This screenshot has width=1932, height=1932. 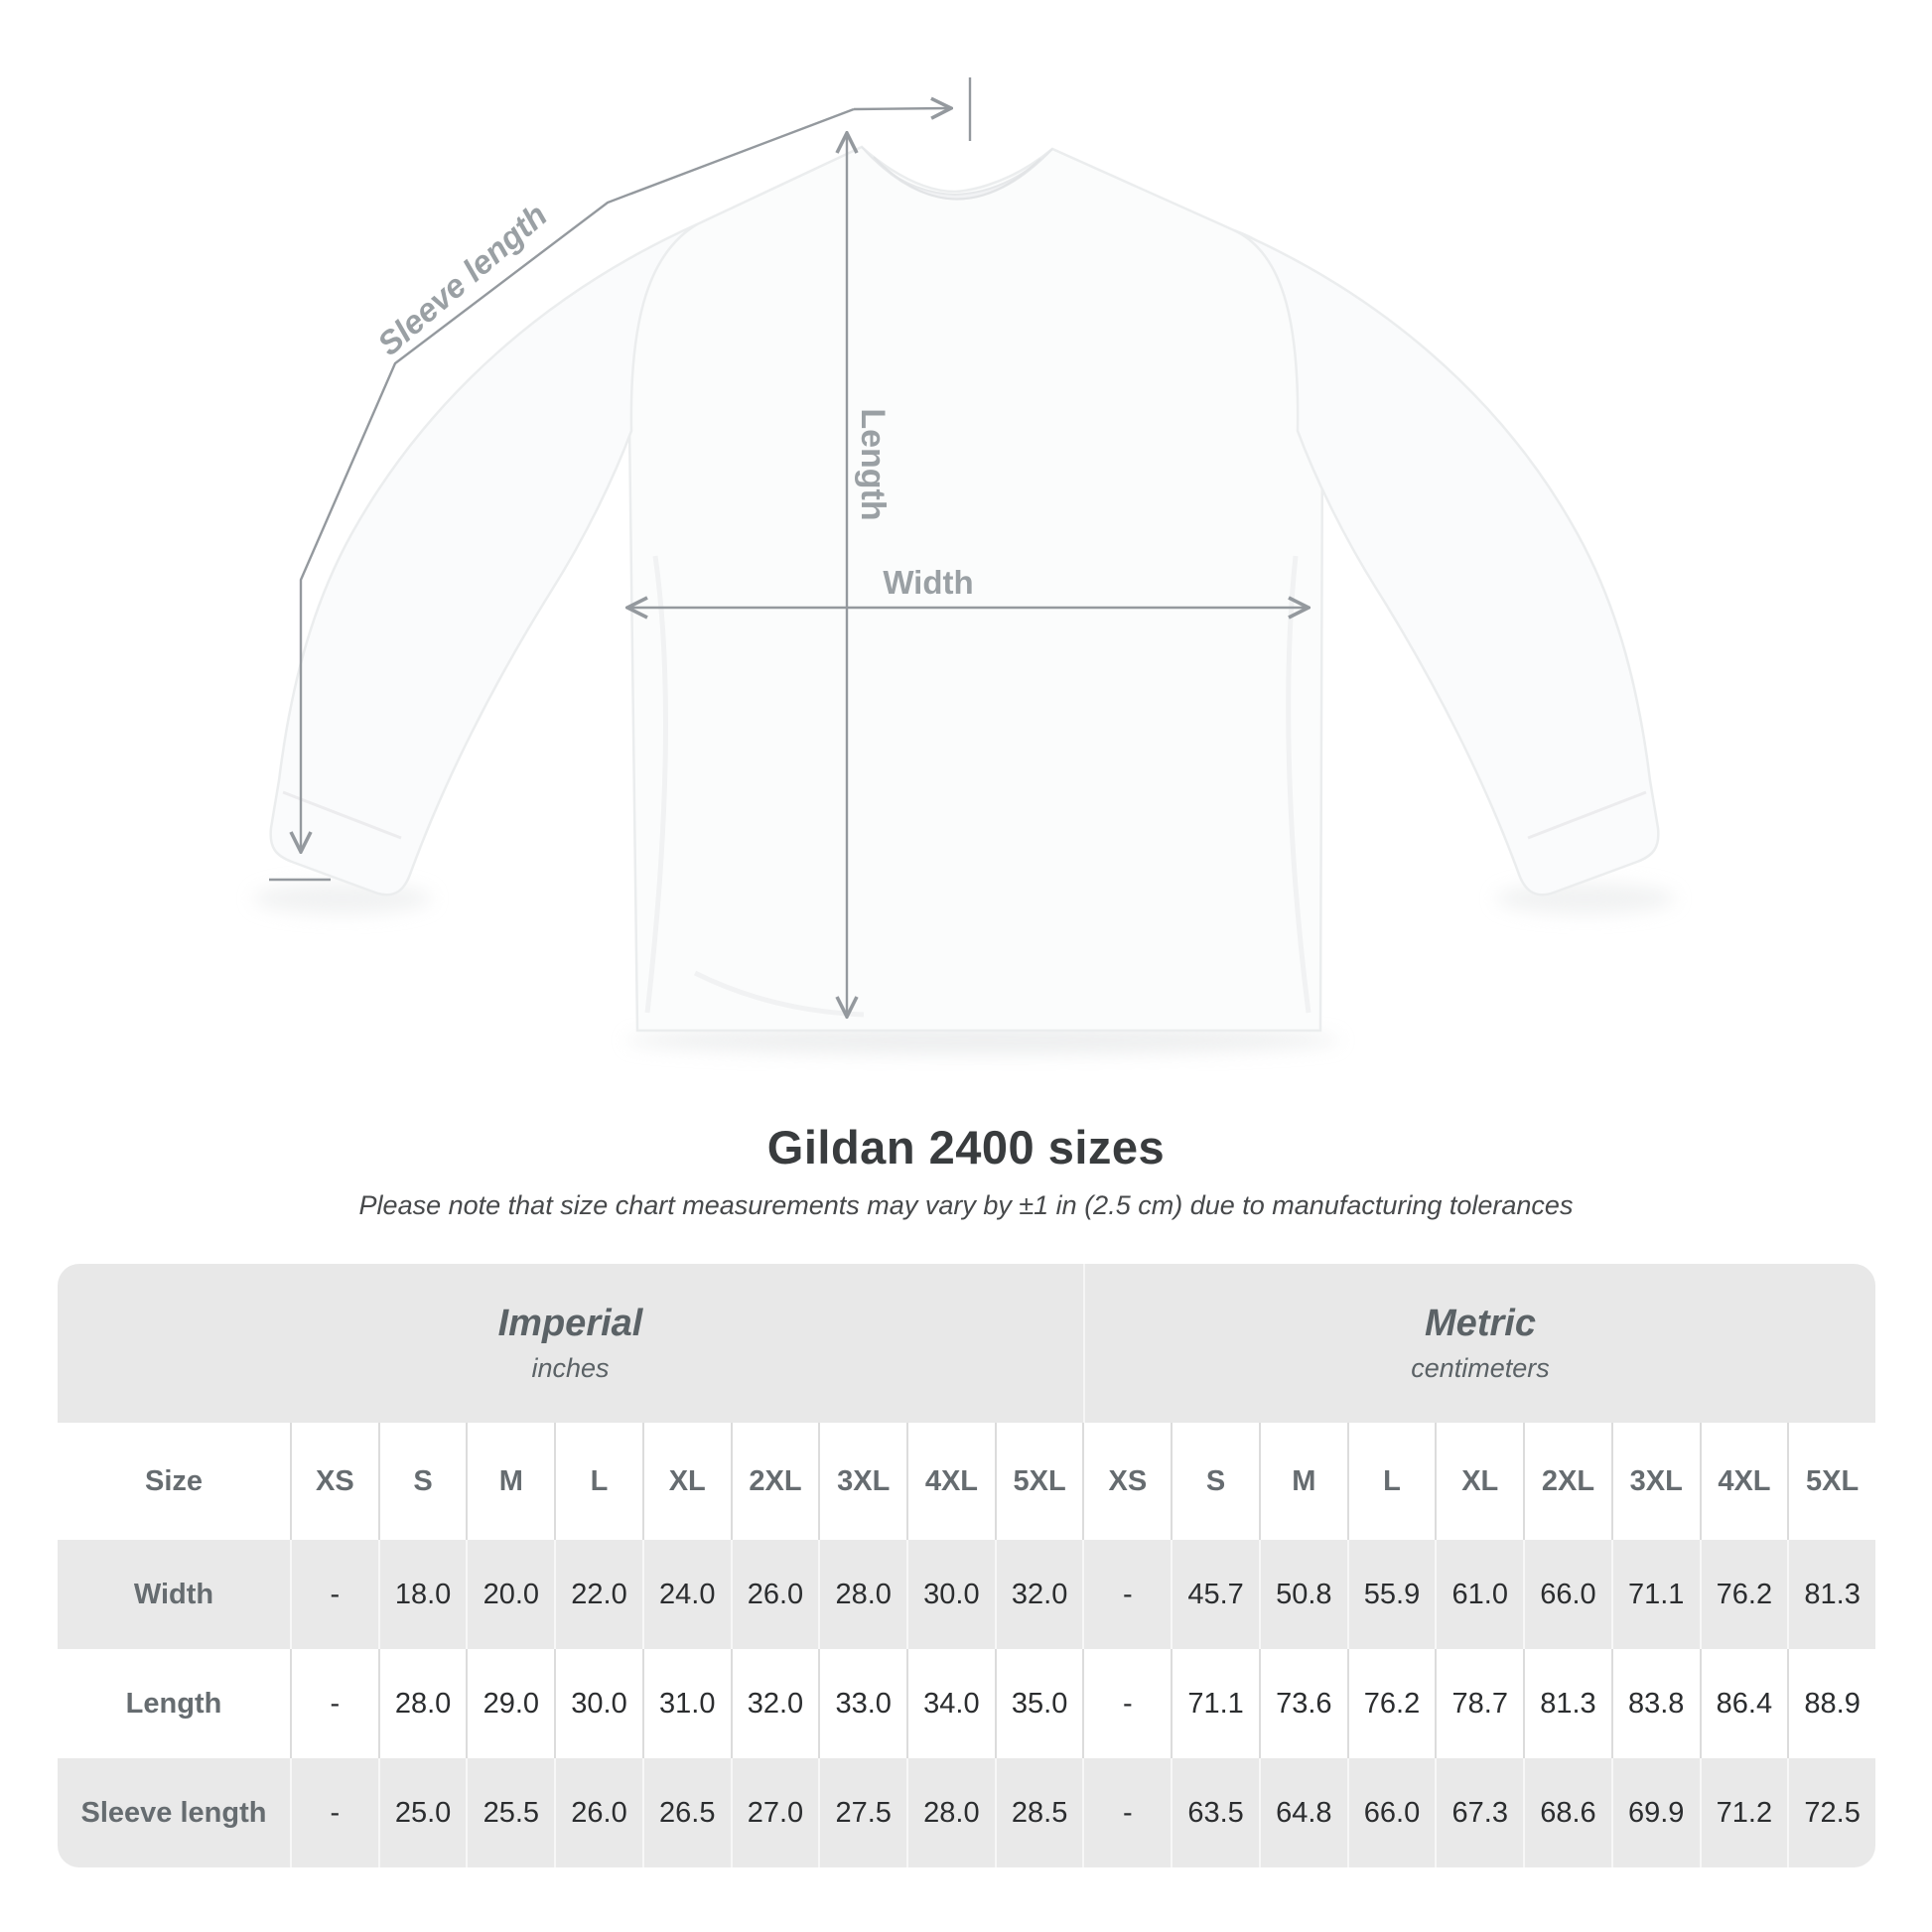 What do you see at coordinates (173, 1594) in the screenshot?
I see `row-label: Width` at bounding box center [173, 1594].